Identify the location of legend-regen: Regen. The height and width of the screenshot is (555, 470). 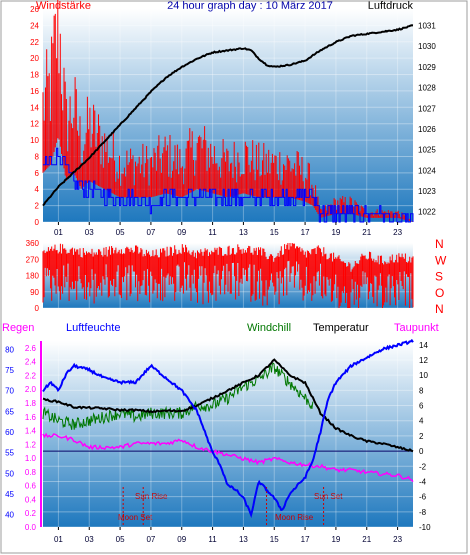
(18, 328).